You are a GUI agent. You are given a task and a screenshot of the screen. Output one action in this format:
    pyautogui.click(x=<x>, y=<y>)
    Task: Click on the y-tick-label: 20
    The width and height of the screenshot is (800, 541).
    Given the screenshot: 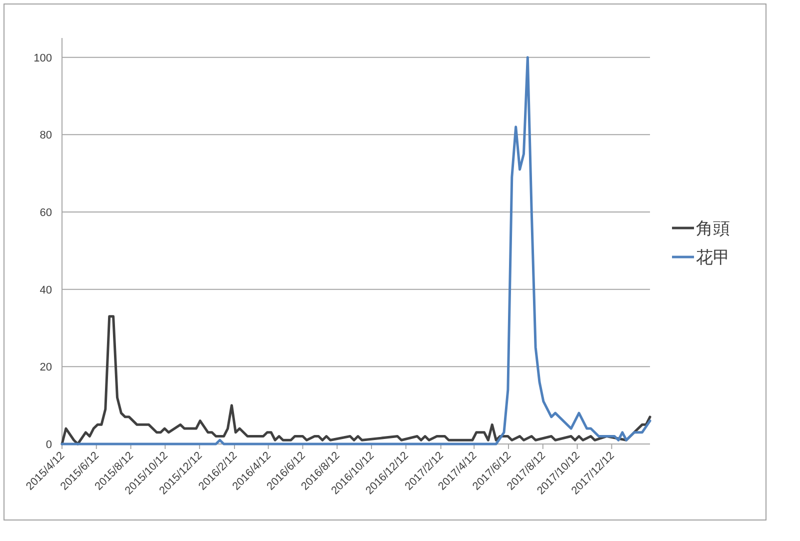 What is the action you would take?
    pyautogui.click(x=46, y=368)
    